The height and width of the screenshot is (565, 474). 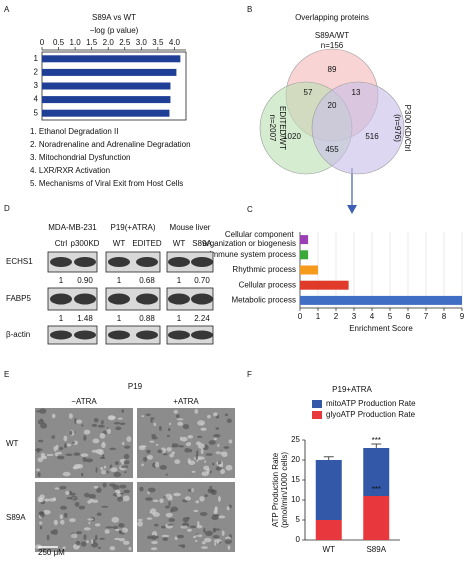 I want to click on scale-bar-label: 250 μM, so click(x=51, y=552).